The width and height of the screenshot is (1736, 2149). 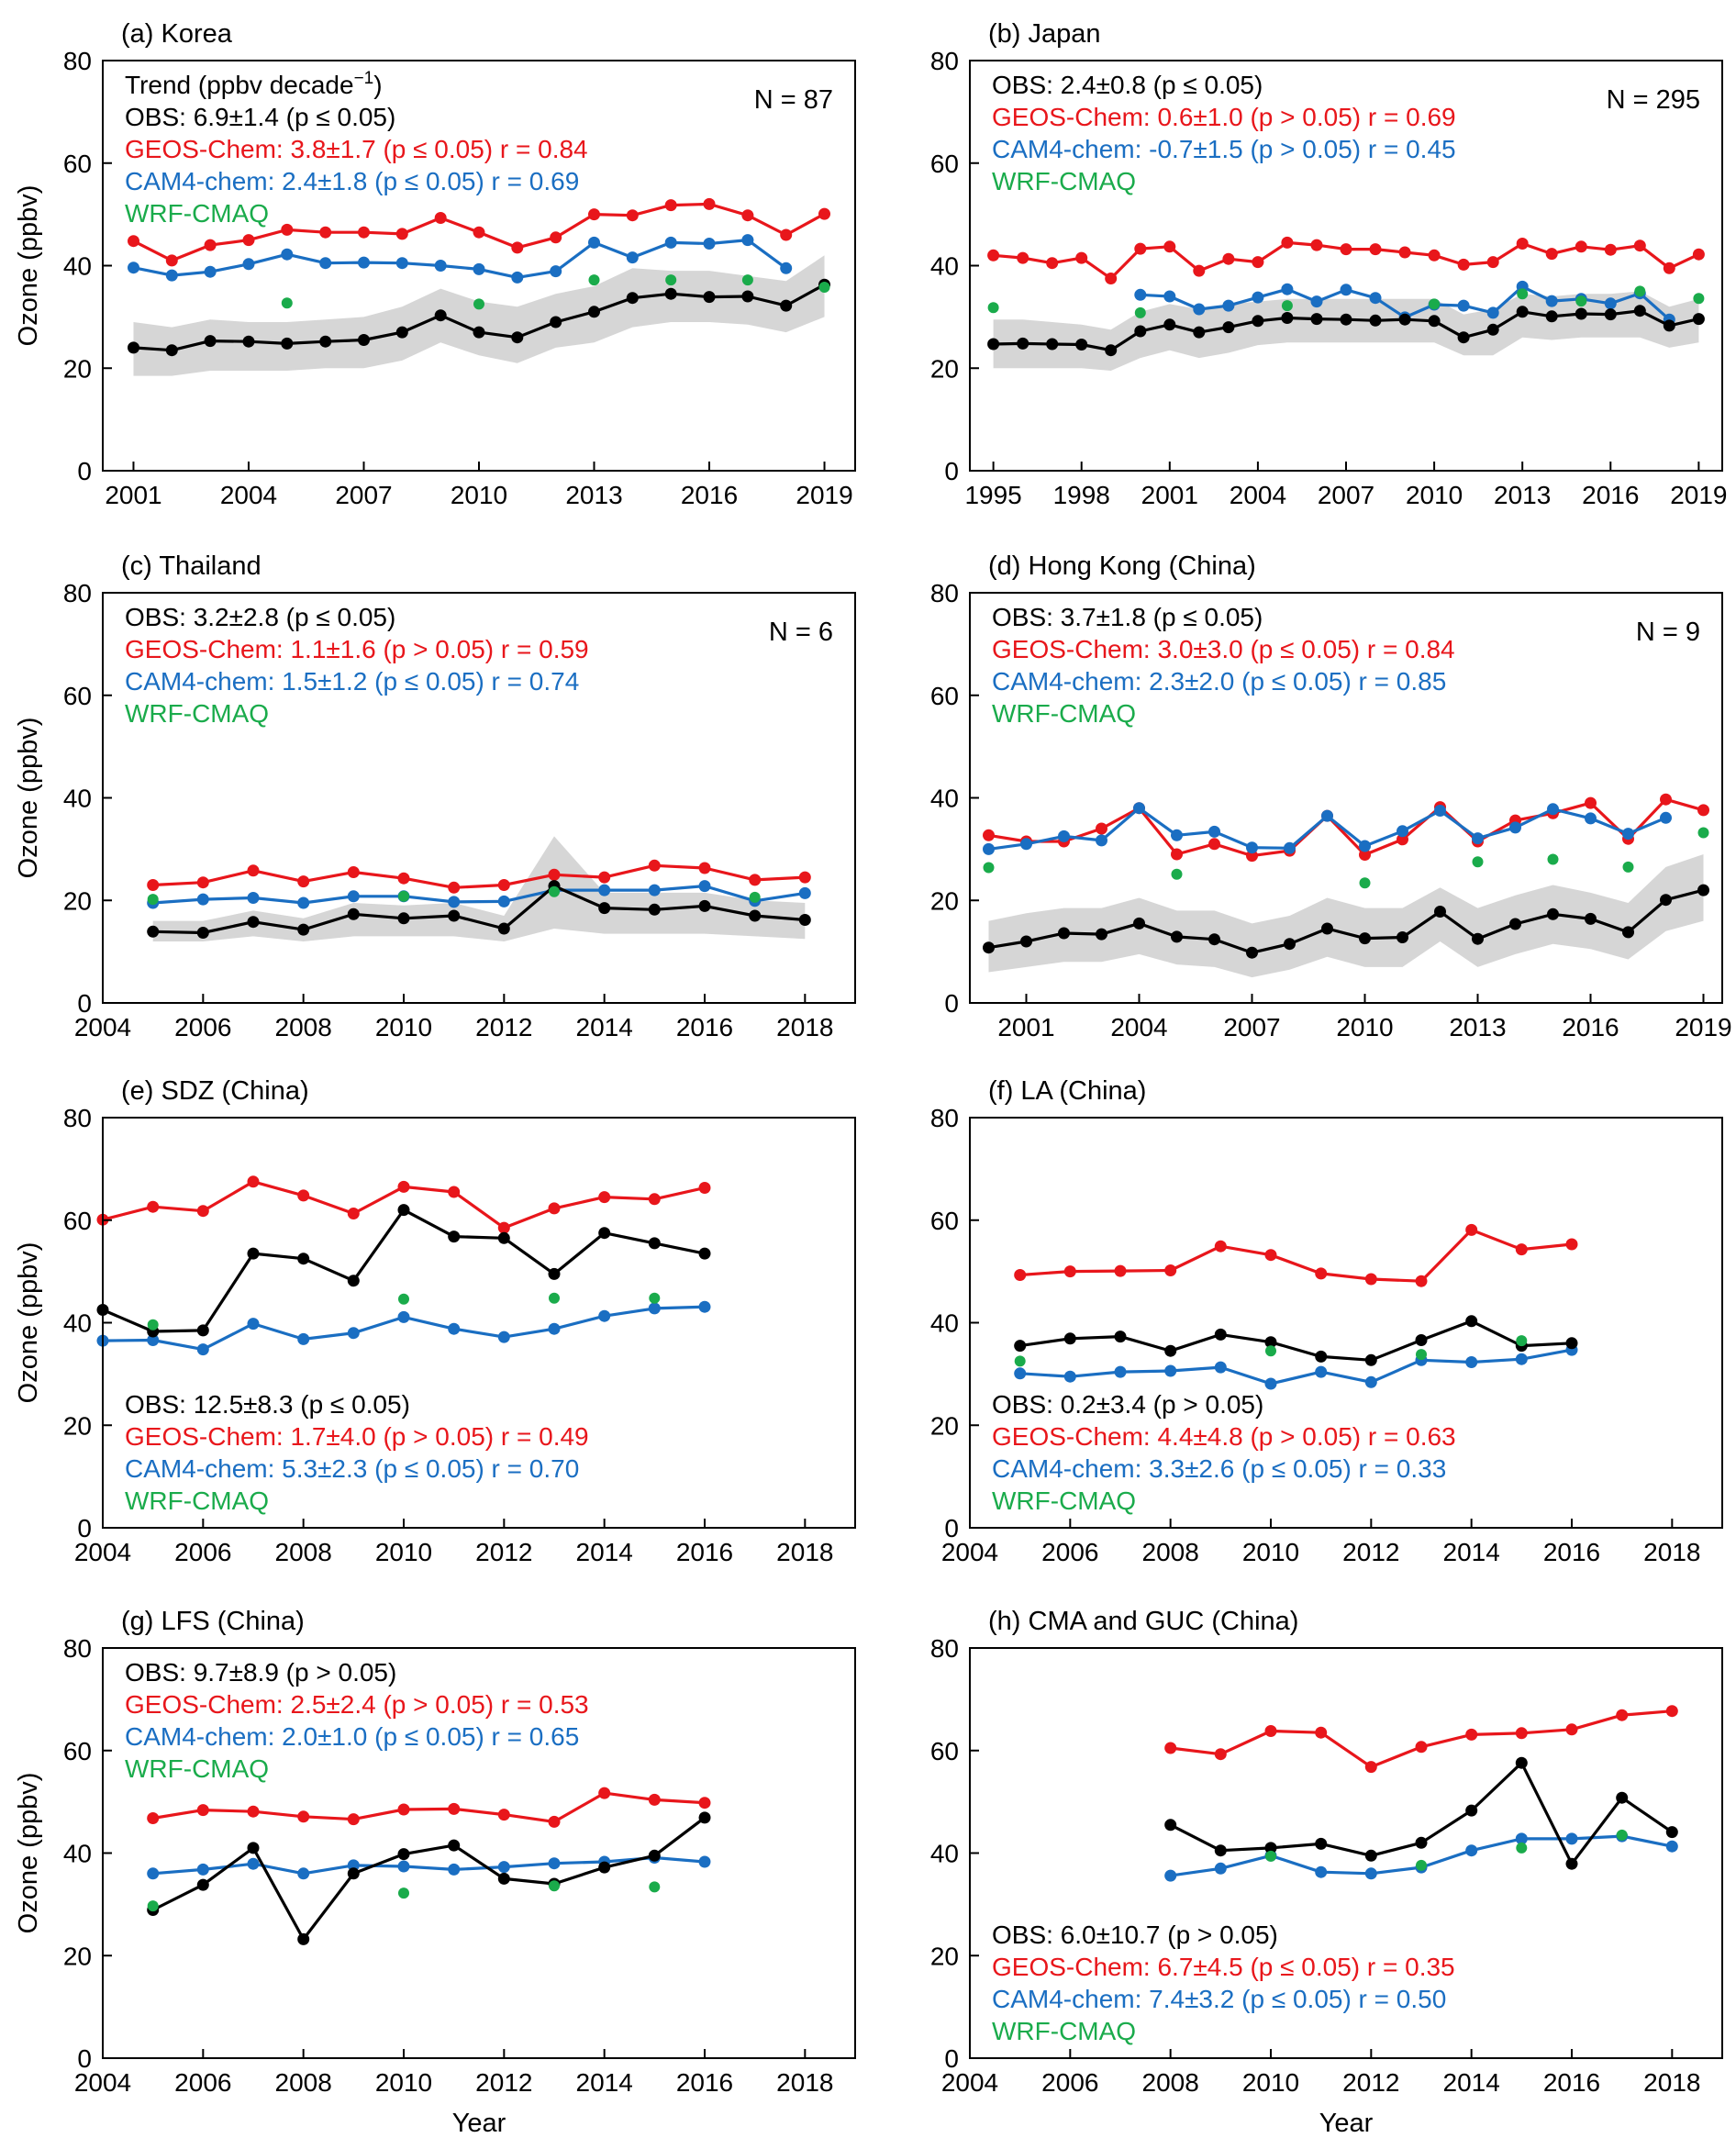 I want to click on legend-cam: CAM4-chem: 2.4±1.8 (p ≤ 0.05) r = 0.69, so click(x=352, y=181).